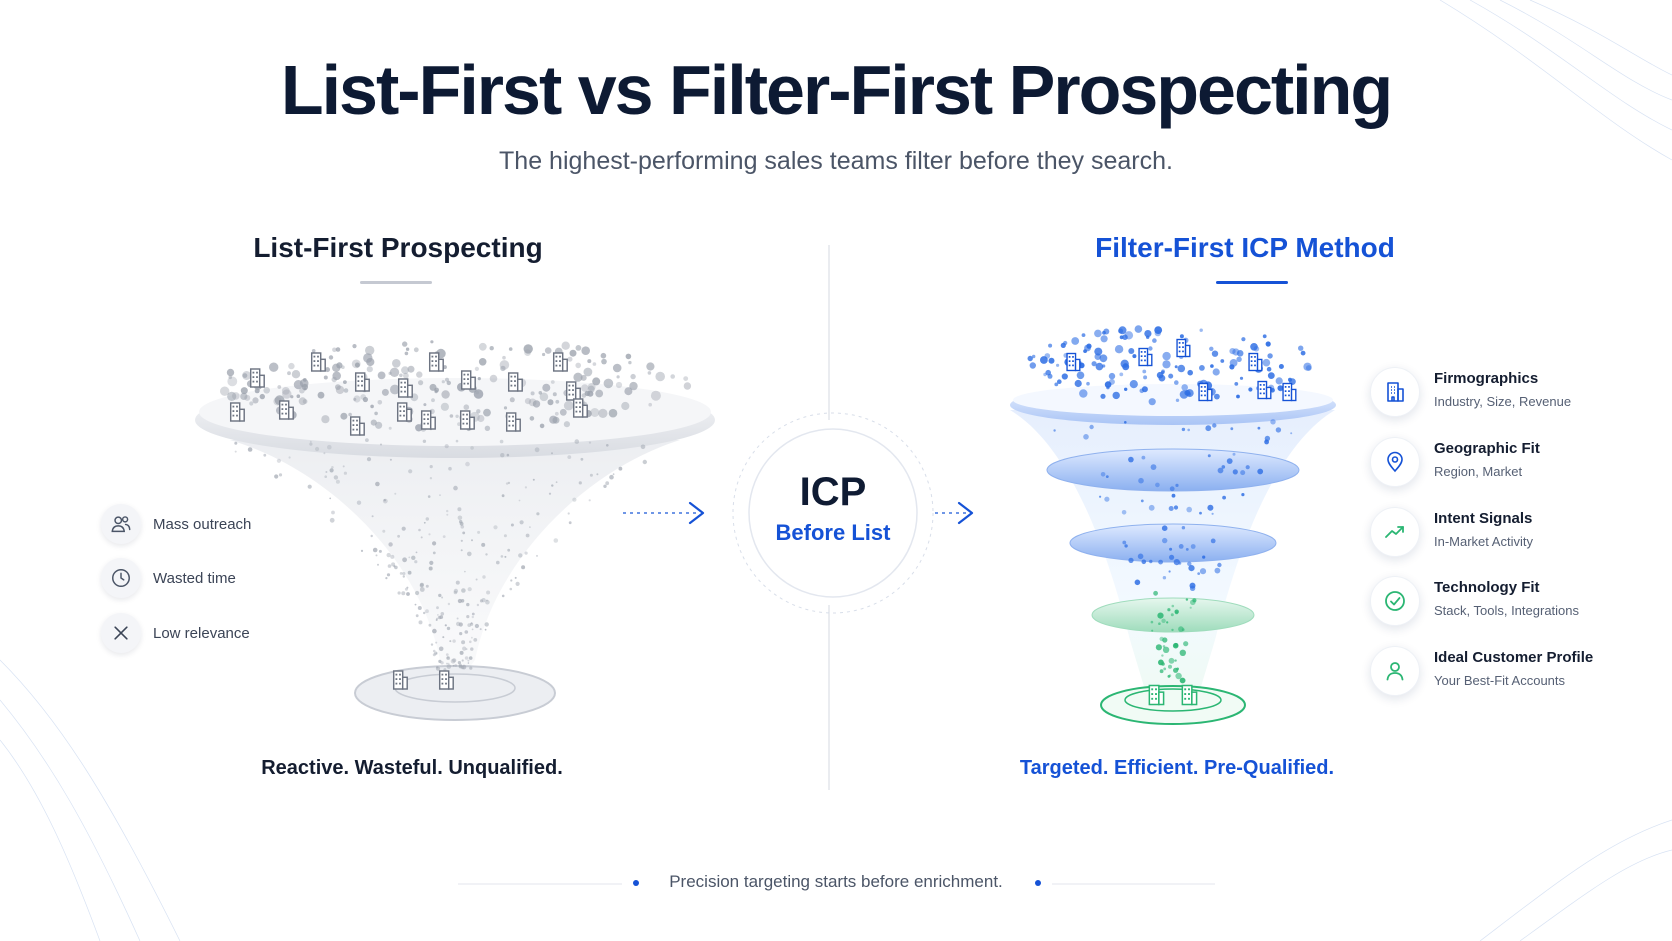  What do you see at coordinates (412, 768) in the screenshot?
I see `list-first-tagline: Reactive. Wasteful. Unqualified.` at bounding box center [412, 768].